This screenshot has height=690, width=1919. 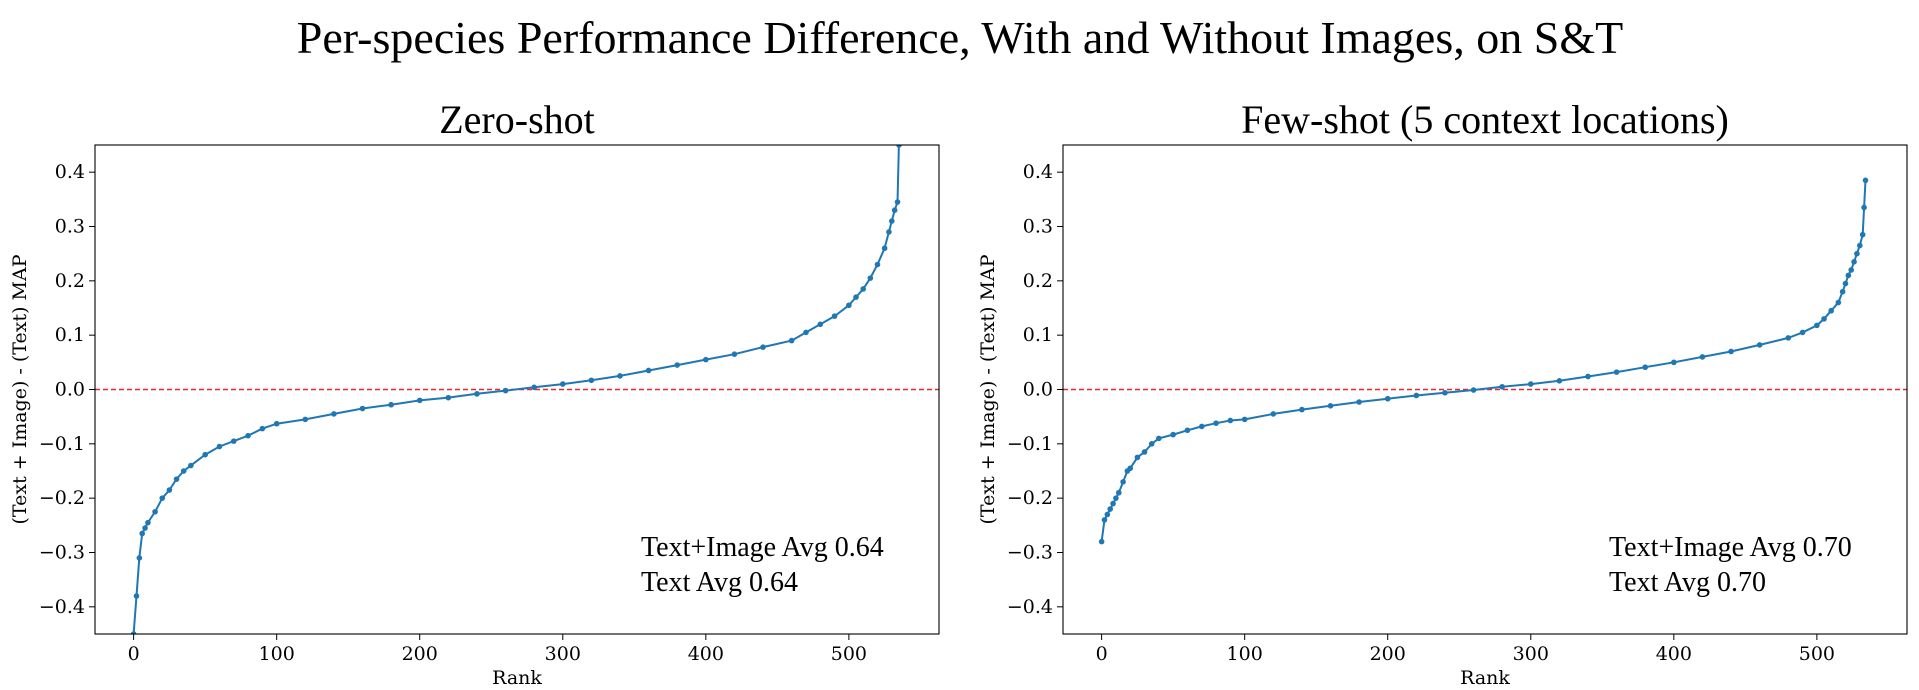 I want to click on panel-title: Few-shot (5 context locations), so click(x=1485, y=119).